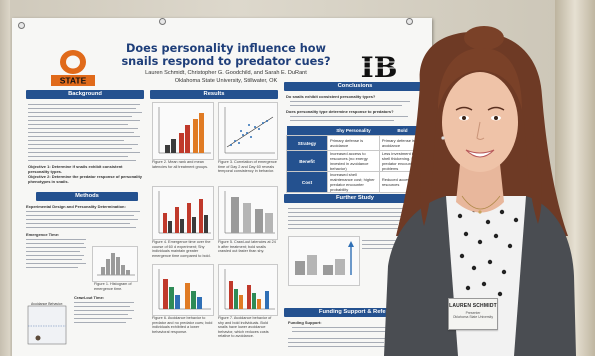  What do you see at coordinates (115, 264) in the screenshot?
I see `figure-1-histogram` at bounding box center [115, 264].